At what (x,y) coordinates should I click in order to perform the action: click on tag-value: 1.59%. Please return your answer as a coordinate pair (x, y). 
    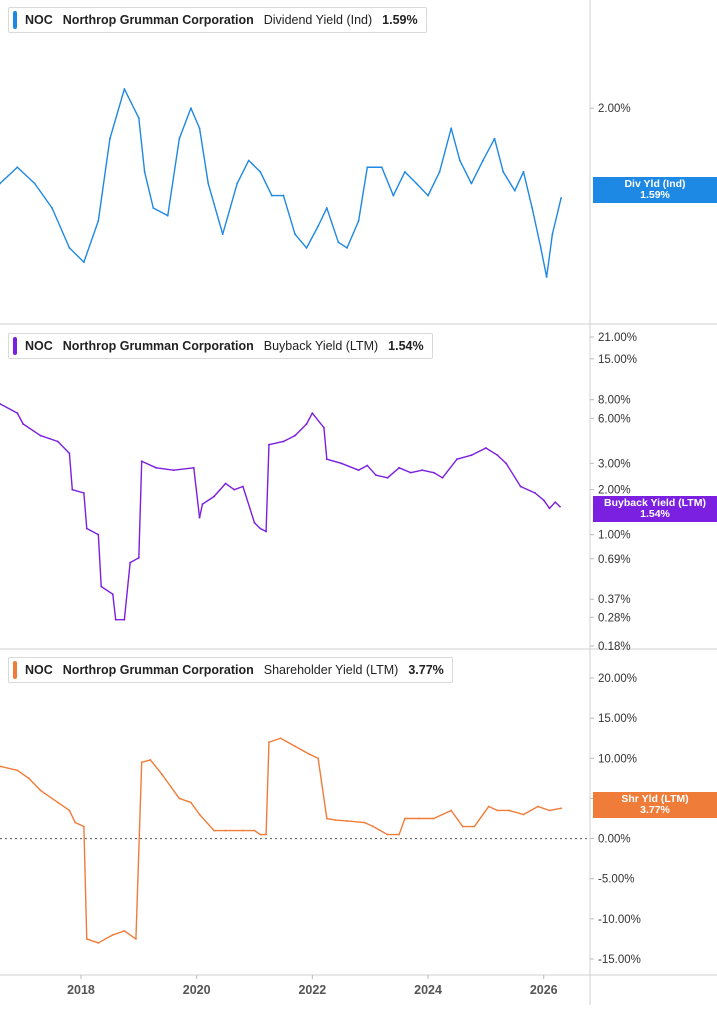
    Looking at the image, I should click on (655, 195).